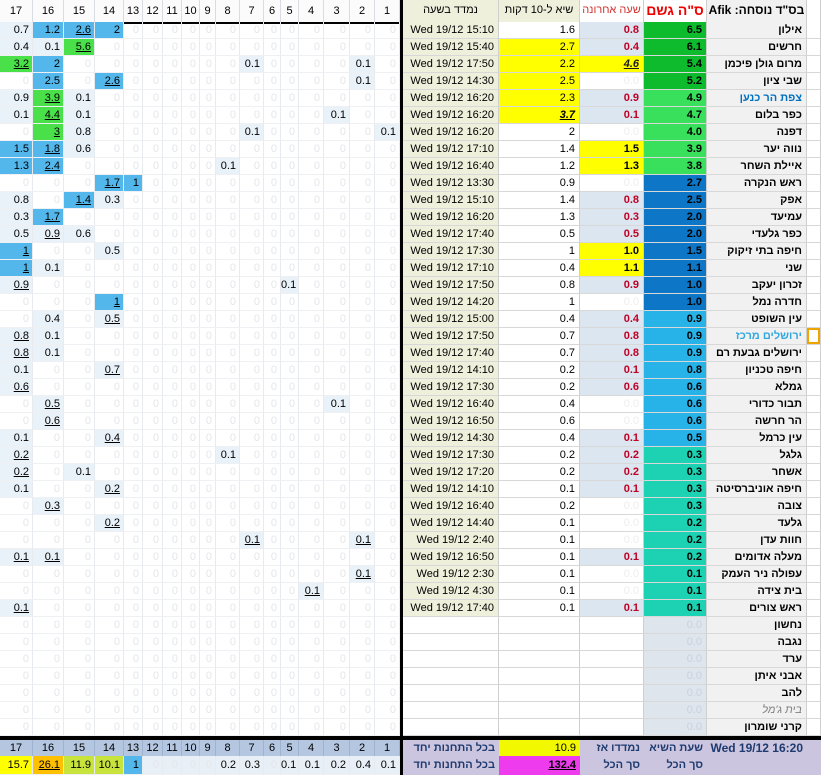 Image resolution: width=821 pixels, height=775 pixels. What do you see at coordinates (539, 642) in the screenshot?
I see `peak10-cell` at bounding box center [539, 642].